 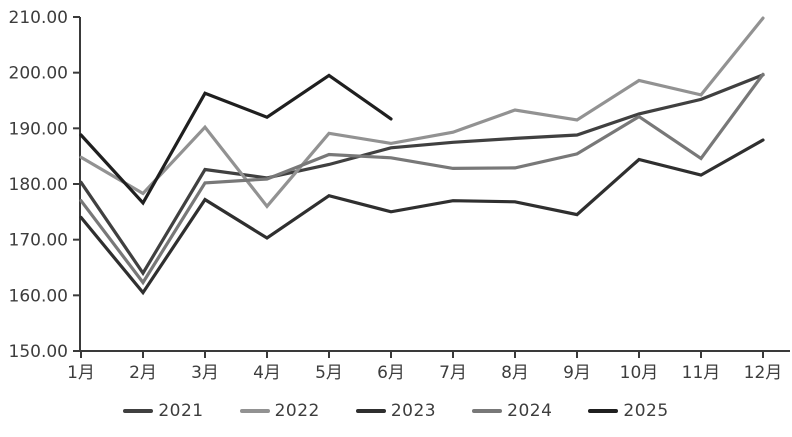 I want to click on legend-label: 2023, so click(x=413, y=411).